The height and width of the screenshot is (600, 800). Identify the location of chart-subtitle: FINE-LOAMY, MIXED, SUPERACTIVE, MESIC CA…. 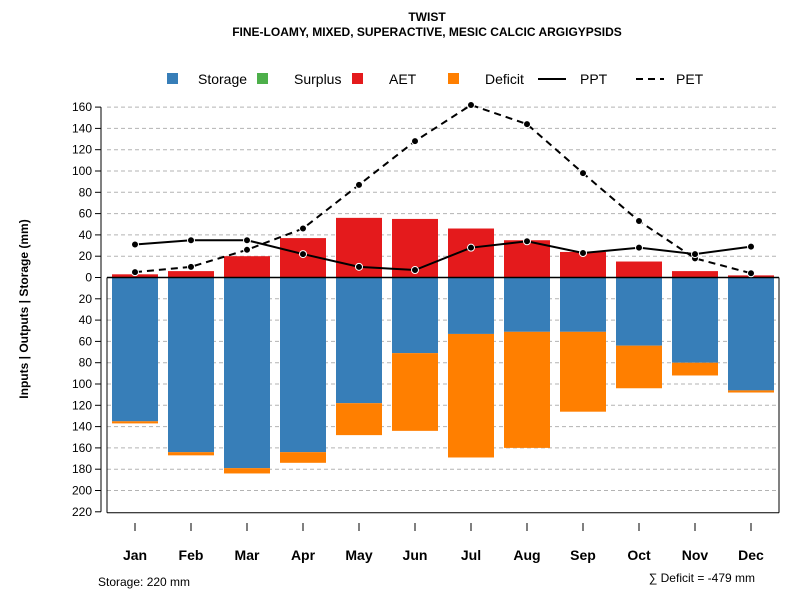
(427, 32).